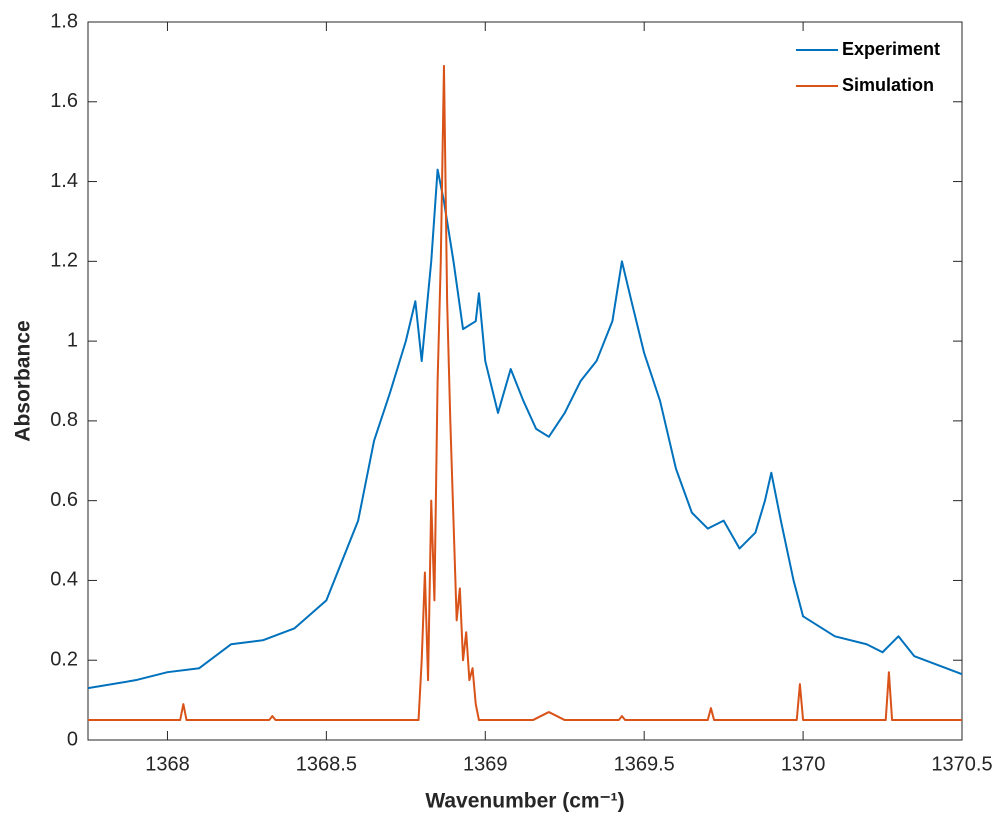  Describe the element at coordinates (72, 739) in the screenshot. I see `y-tick-label: 0` at that location.